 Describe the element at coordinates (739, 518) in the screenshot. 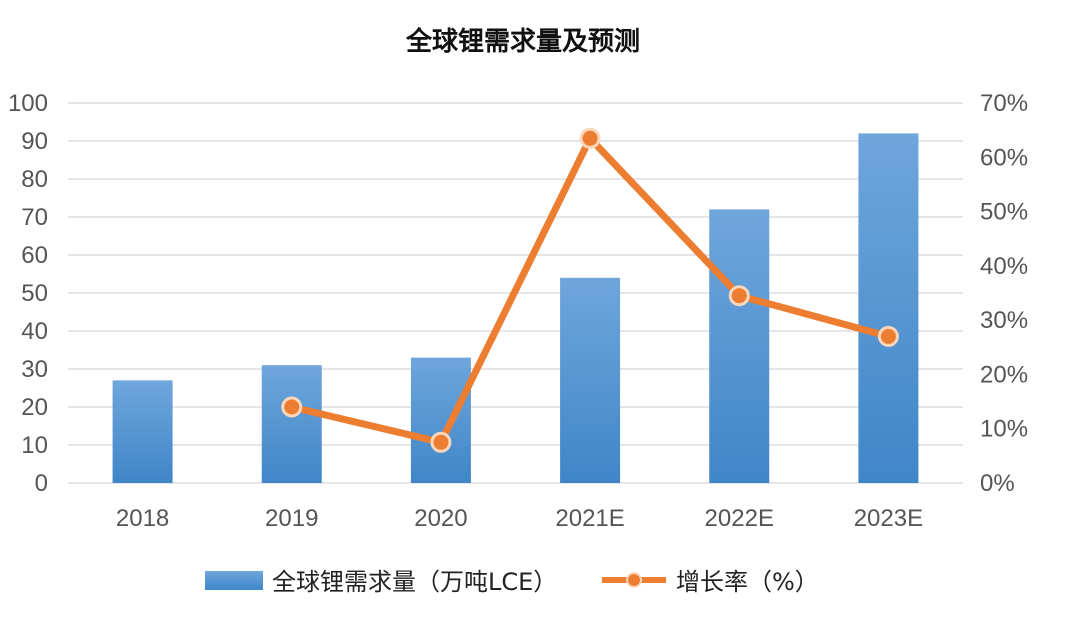

I see `x-axis-tick-label: 2022E` at that location.